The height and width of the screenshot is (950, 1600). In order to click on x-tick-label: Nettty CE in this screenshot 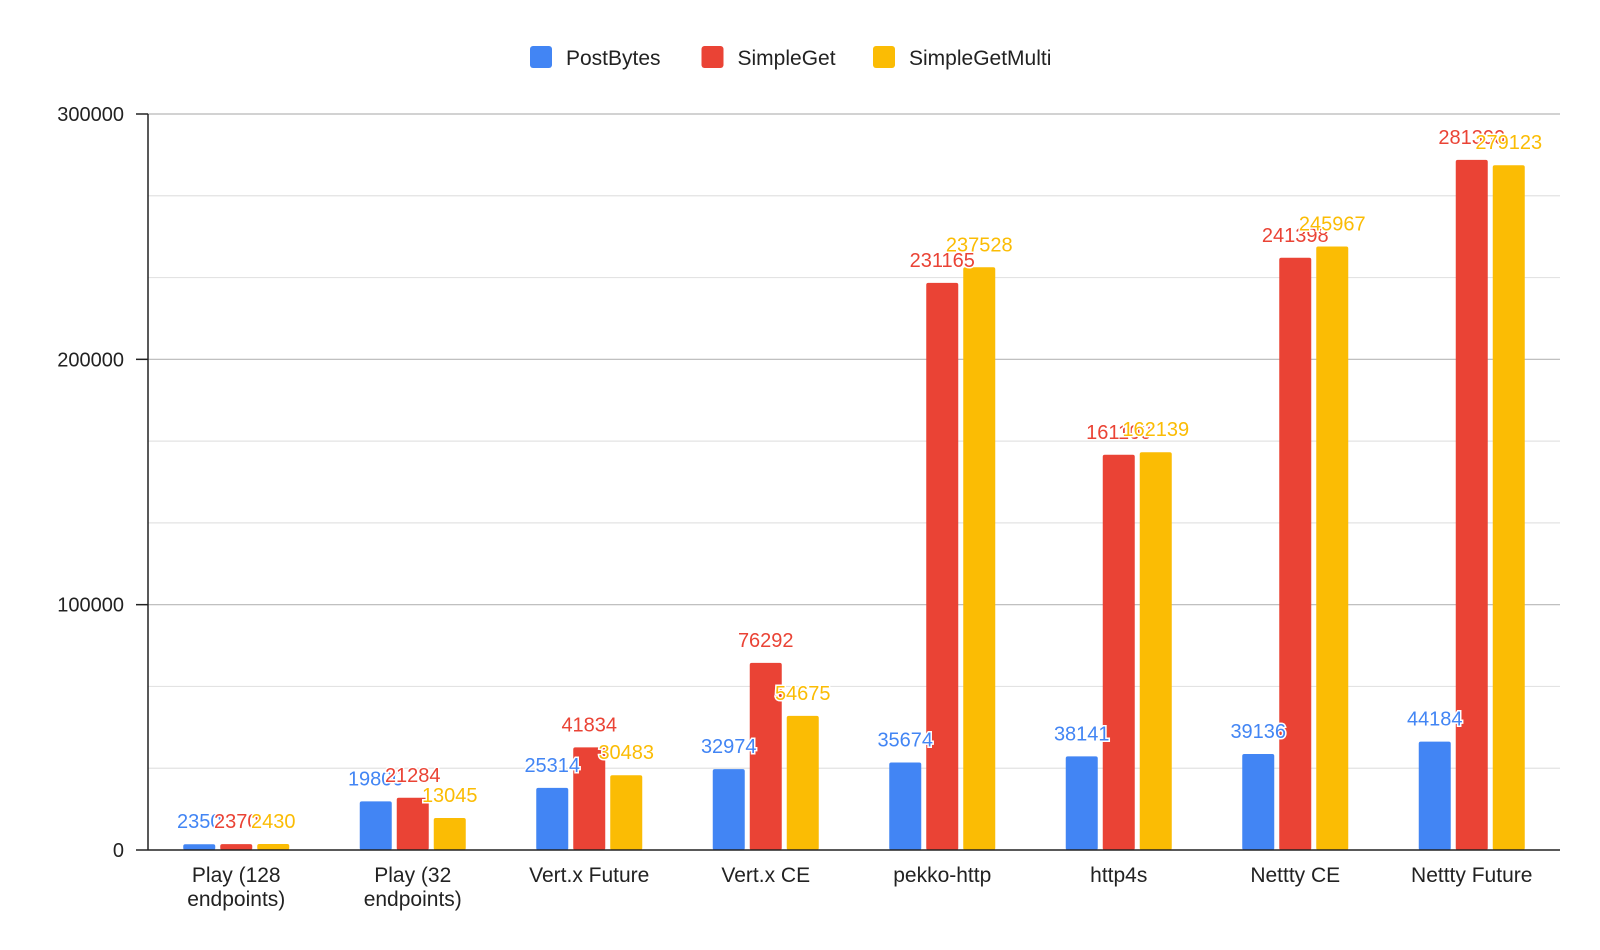, I will do `click(1295, 875)`.